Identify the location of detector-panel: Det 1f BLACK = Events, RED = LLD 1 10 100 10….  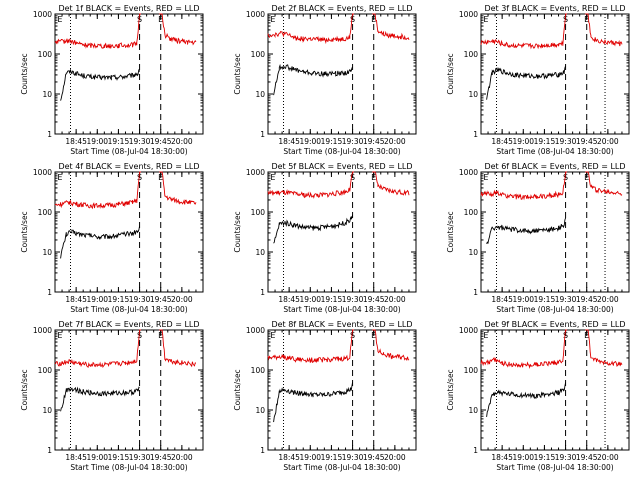
(112, 80).